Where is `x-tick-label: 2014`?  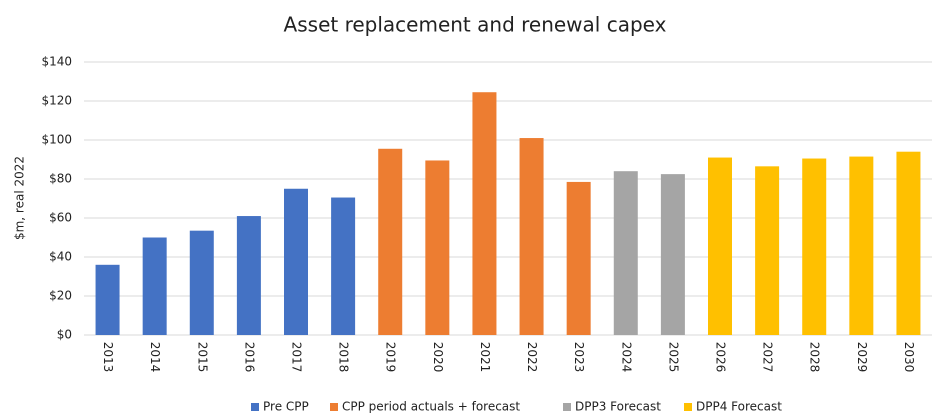
x-tick-label: 2014 is located at coordinates (155, 357).